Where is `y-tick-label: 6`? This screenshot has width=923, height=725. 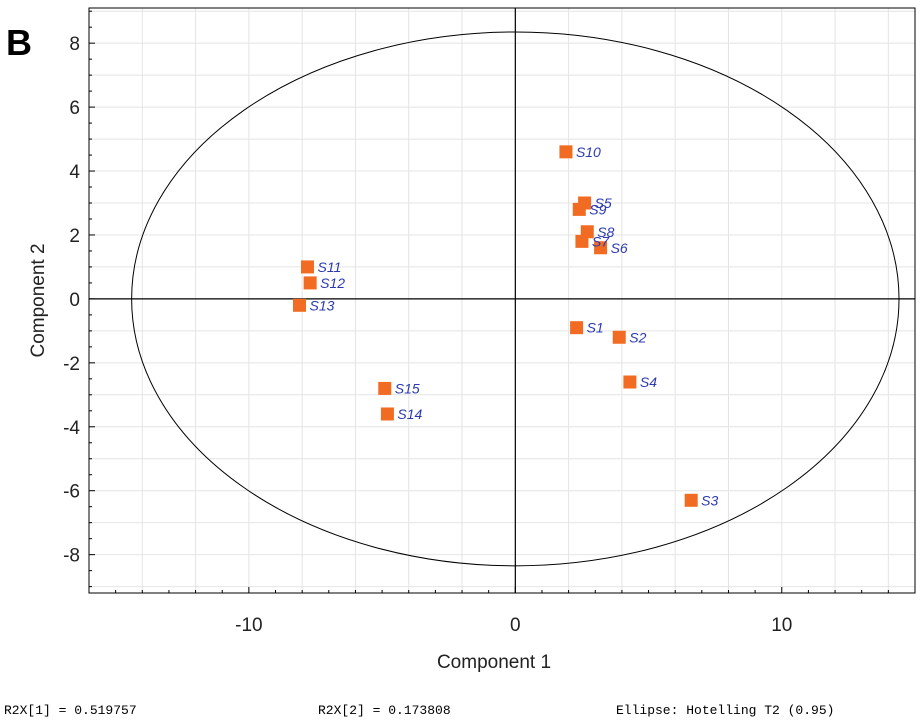 y-tick-label: 6 is located at coordinates (74, 108).